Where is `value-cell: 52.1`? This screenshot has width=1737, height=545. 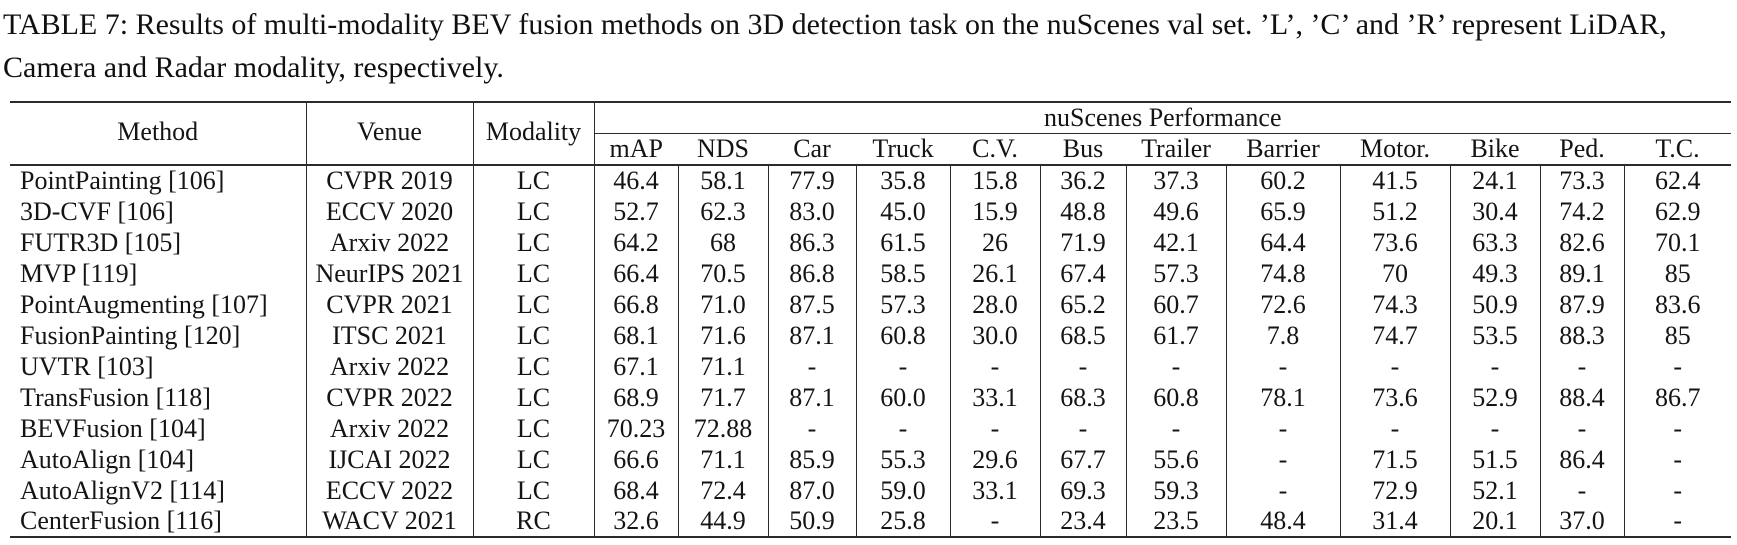
value-cell: 52.1 is located at coordinates (1495, 491).